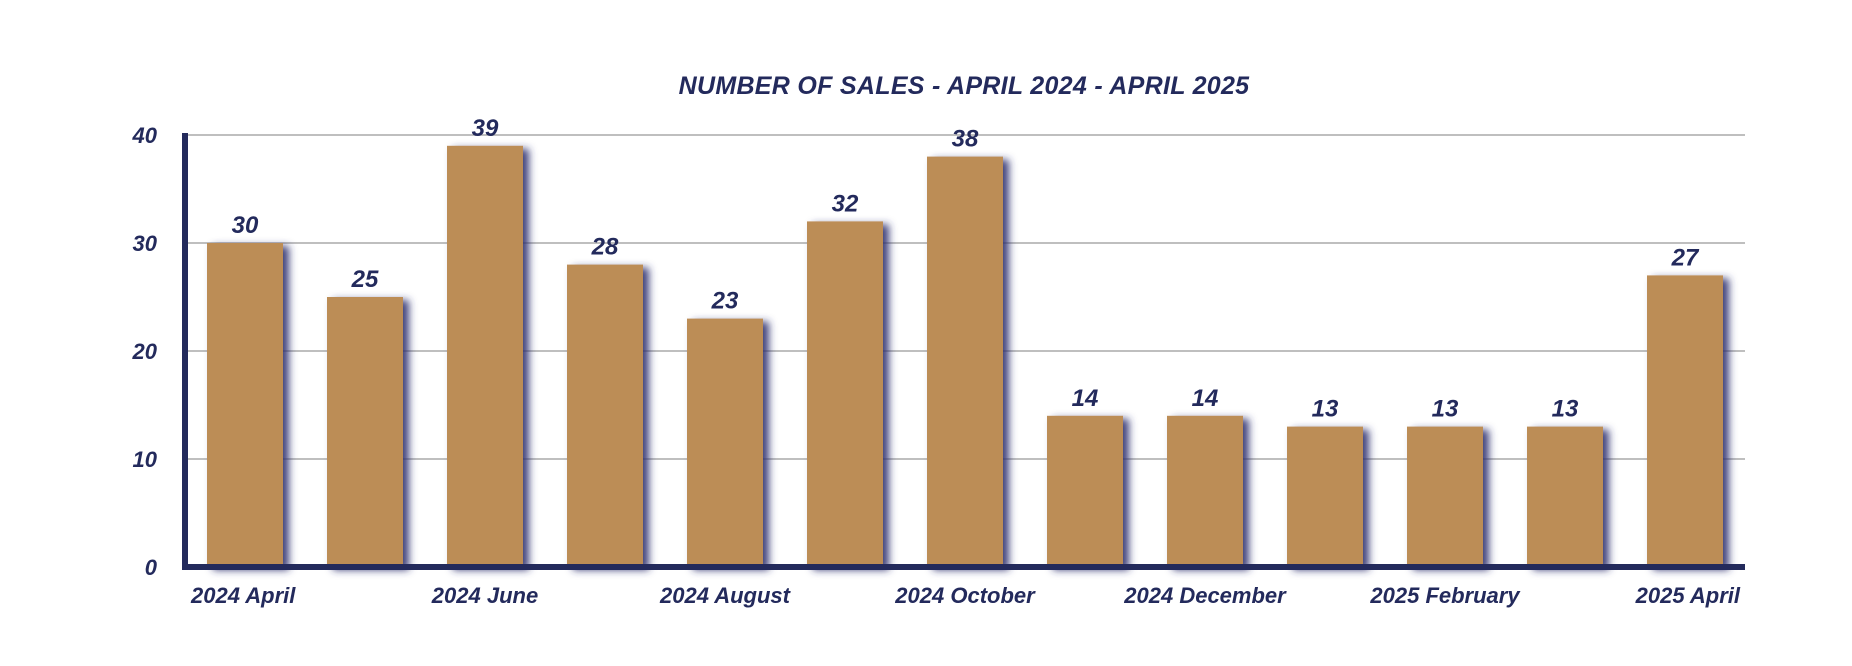 This screenshot has width=1852, height=666. I want to click on x-tick-label: 2024 June, so click(484, 595).